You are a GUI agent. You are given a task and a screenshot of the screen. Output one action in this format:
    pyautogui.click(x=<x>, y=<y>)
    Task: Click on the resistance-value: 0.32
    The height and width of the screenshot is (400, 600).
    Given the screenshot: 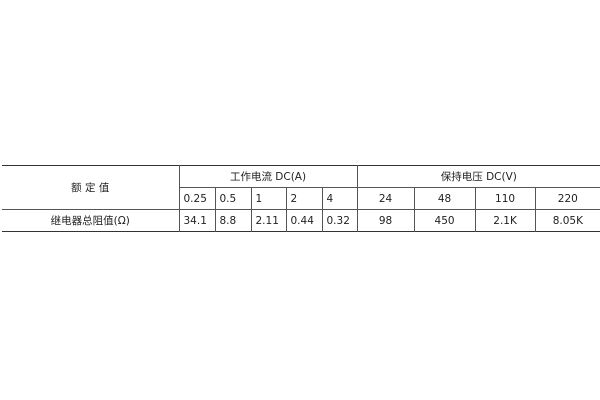 What is the action you would take?
    pyautogui.click(x=339, y=220)
    